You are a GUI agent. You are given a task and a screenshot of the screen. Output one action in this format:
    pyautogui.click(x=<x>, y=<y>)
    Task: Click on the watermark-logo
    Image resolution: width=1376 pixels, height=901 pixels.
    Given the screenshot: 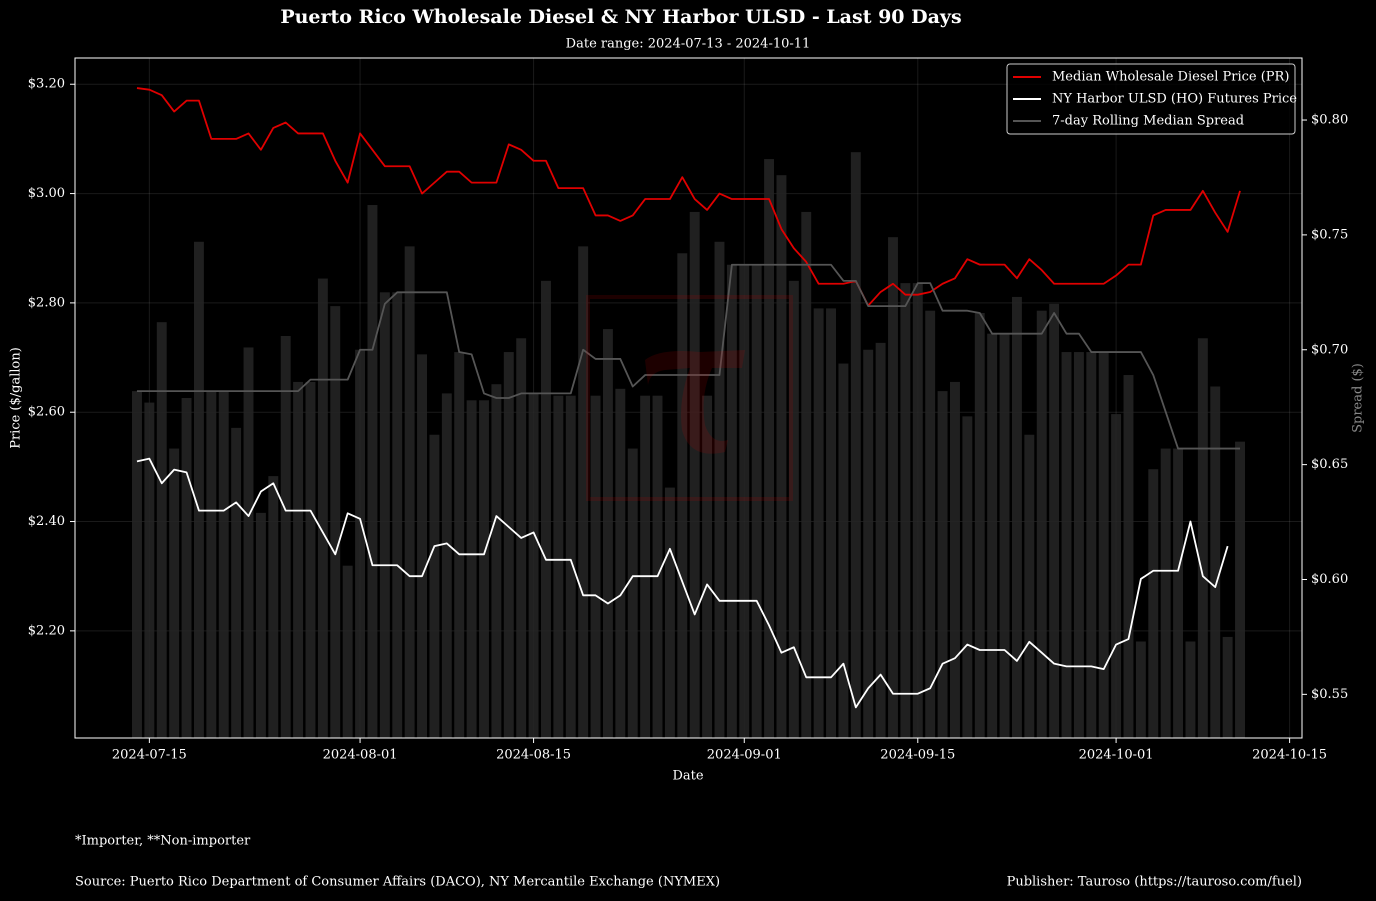 What is the action you would take?
    pyautogui.click(x=695, y=402)
    